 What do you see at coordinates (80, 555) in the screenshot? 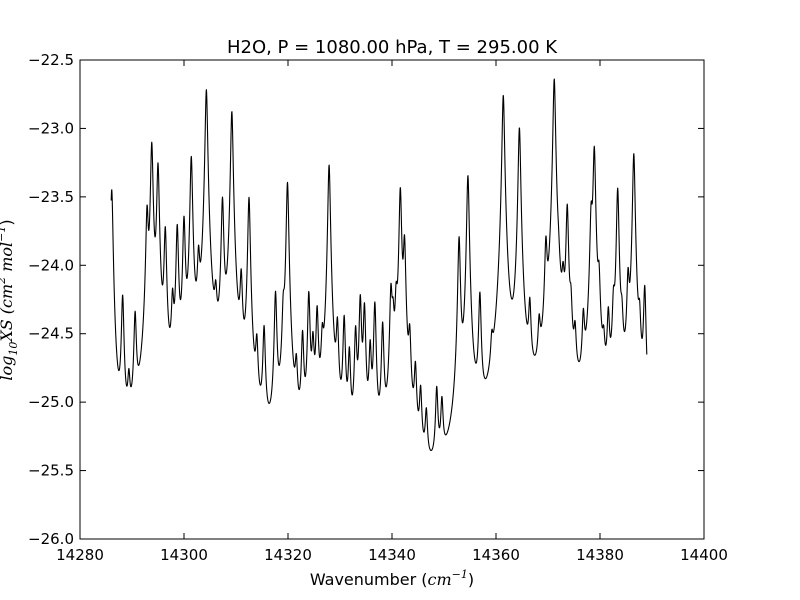
I see `x-tick-label: 14280` at bounding box center [80, 555].